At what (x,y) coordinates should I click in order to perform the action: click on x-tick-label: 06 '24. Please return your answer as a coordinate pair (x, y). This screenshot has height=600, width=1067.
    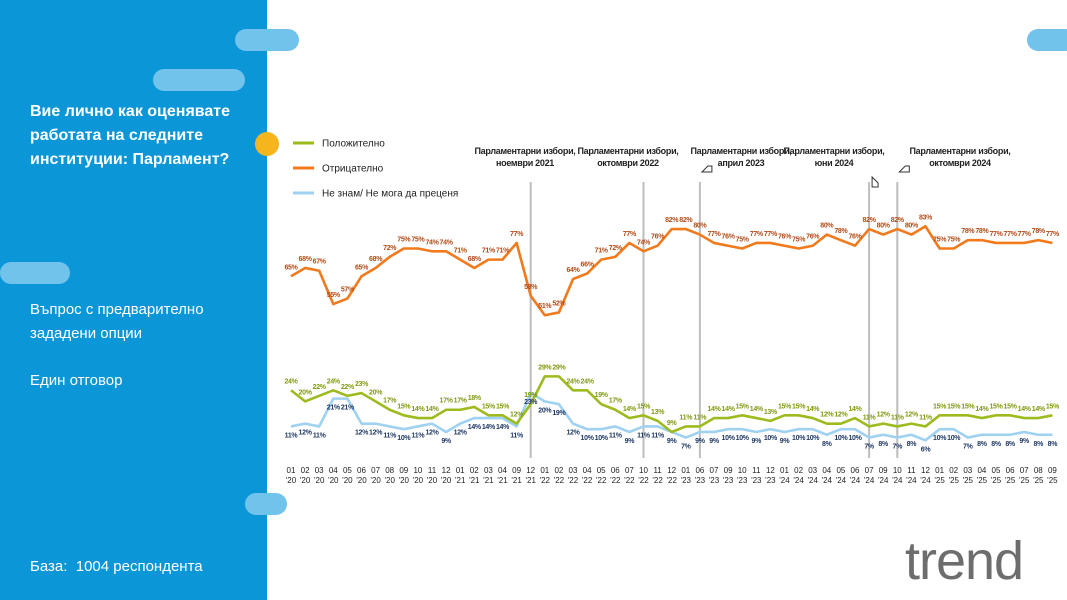
    Looking at the image, I should click on (855, 475).